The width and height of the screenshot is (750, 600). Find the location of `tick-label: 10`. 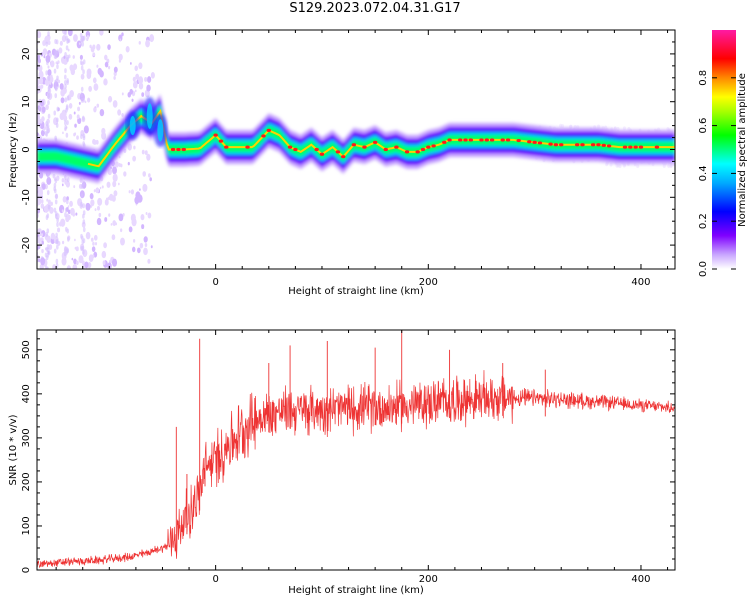

tick-label: 10 is located at coordinates (26, 101).